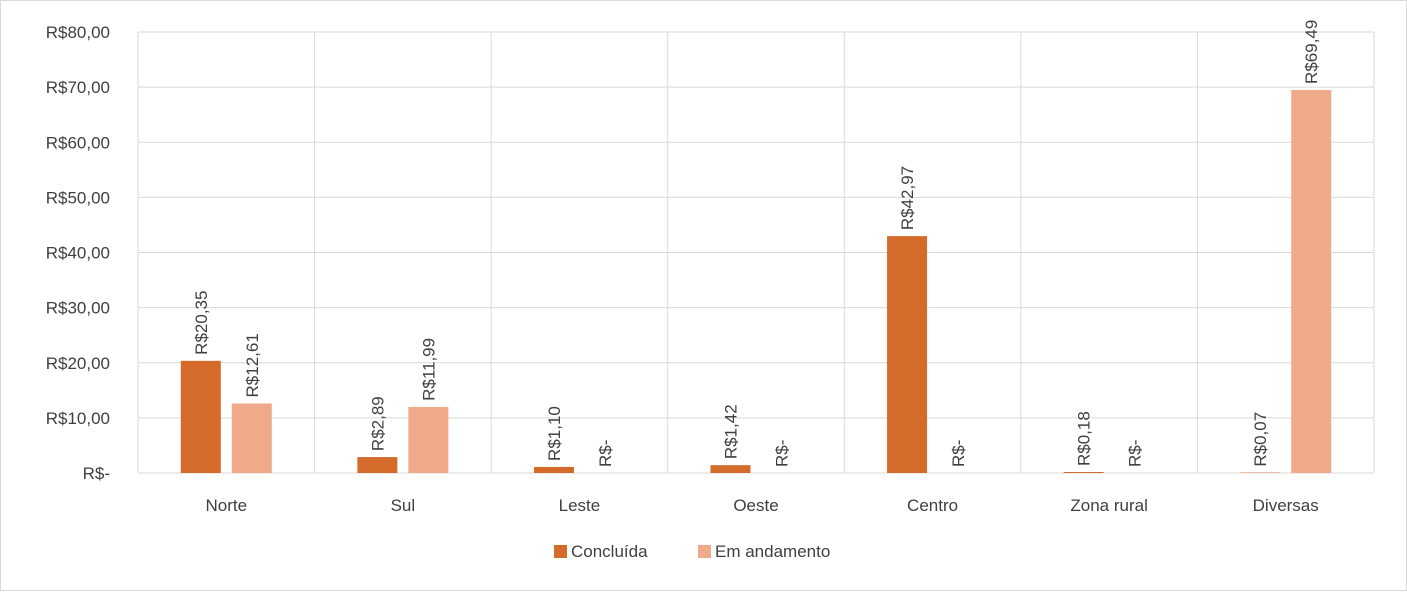 This screenshot has height=595, width=1407. What do you see at coordinates (755, 505) in the screenshot?
I see `x-tick-label: Oeste` at bounding box center [755, 505].